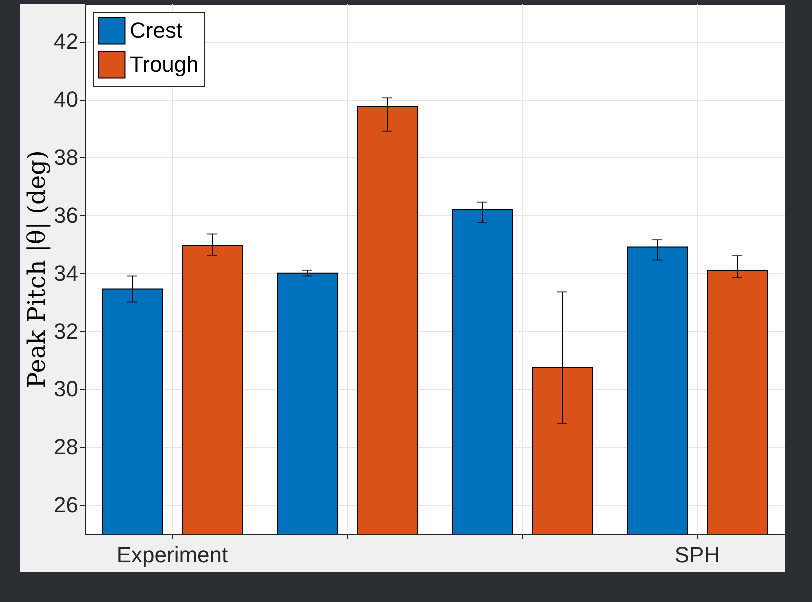 The image size is (812, 602). I want to click on y-tick-label: 40, so click(66, 99).